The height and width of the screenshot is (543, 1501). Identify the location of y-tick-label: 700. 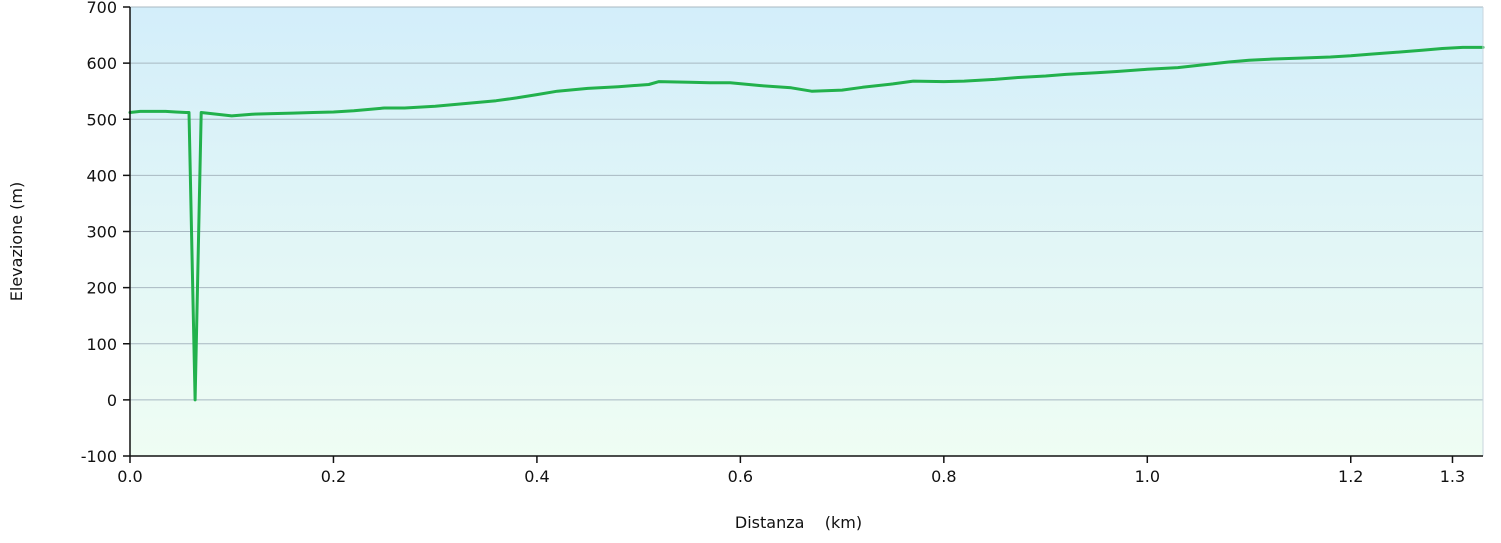
(101, 8).